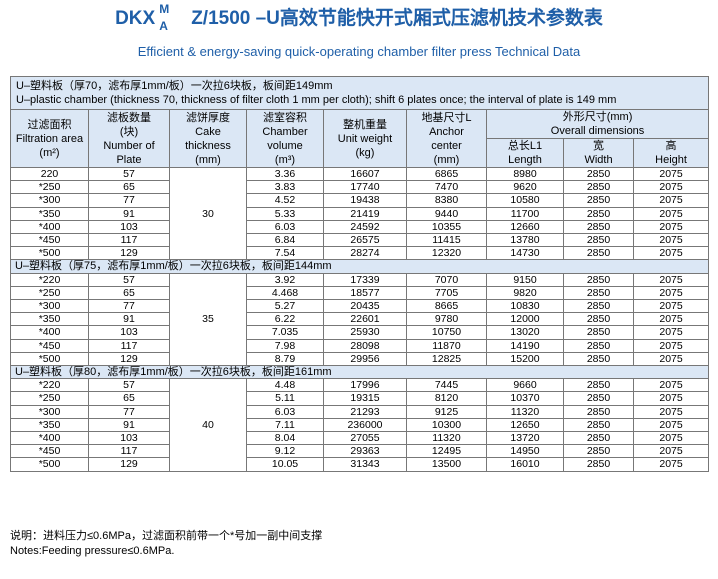  What do you see at coordinates (365, 227) in the screenshot?
I see `table-cell: 24592` at bounding box center [365, 227].